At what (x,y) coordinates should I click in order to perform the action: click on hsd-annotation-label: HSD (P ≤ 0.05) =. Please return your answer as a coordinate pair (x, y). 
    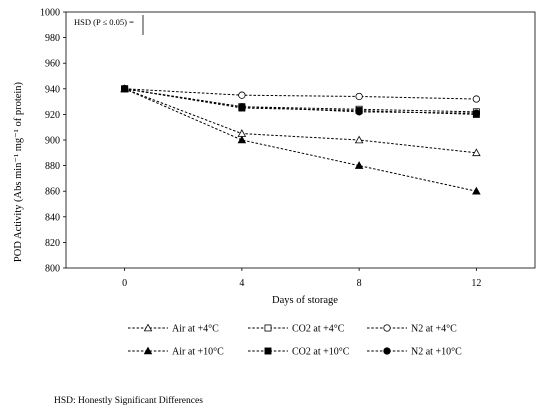
    Looking at the image, I should click on (104, 22).